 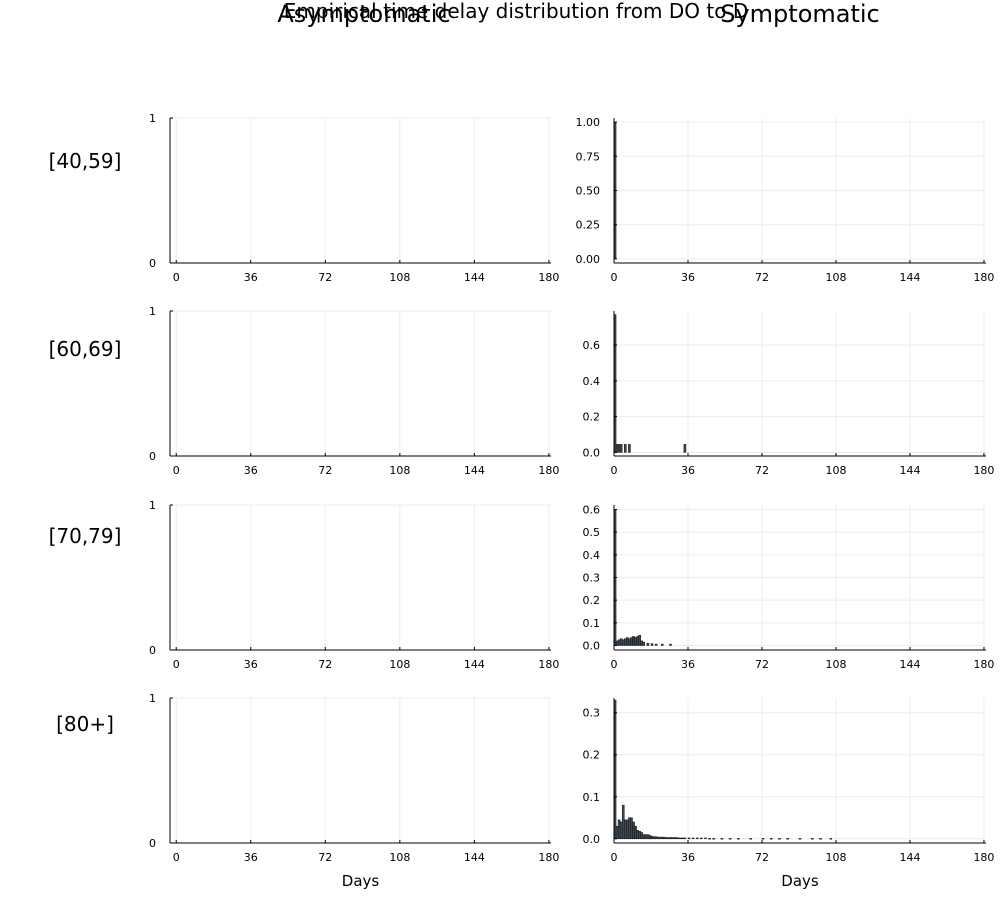 I want to click on y-tick-label: 0.75, so click(x=588, y=156).